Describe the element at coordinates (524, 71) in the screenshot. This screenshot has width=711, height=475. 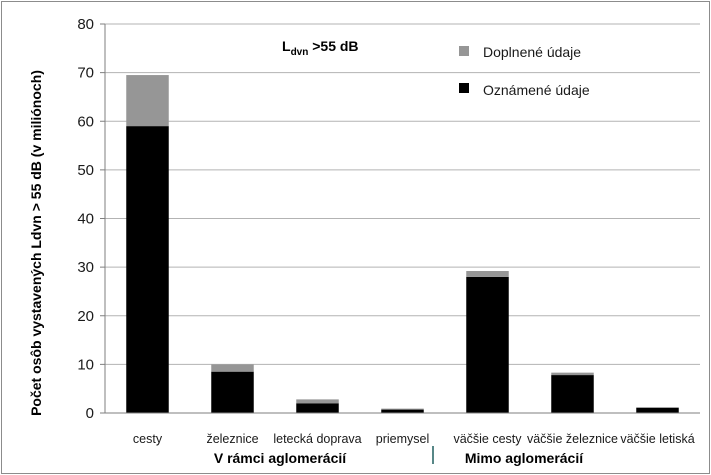
I see `legend: Doplnené údaje Oznámené údaje` at that location.